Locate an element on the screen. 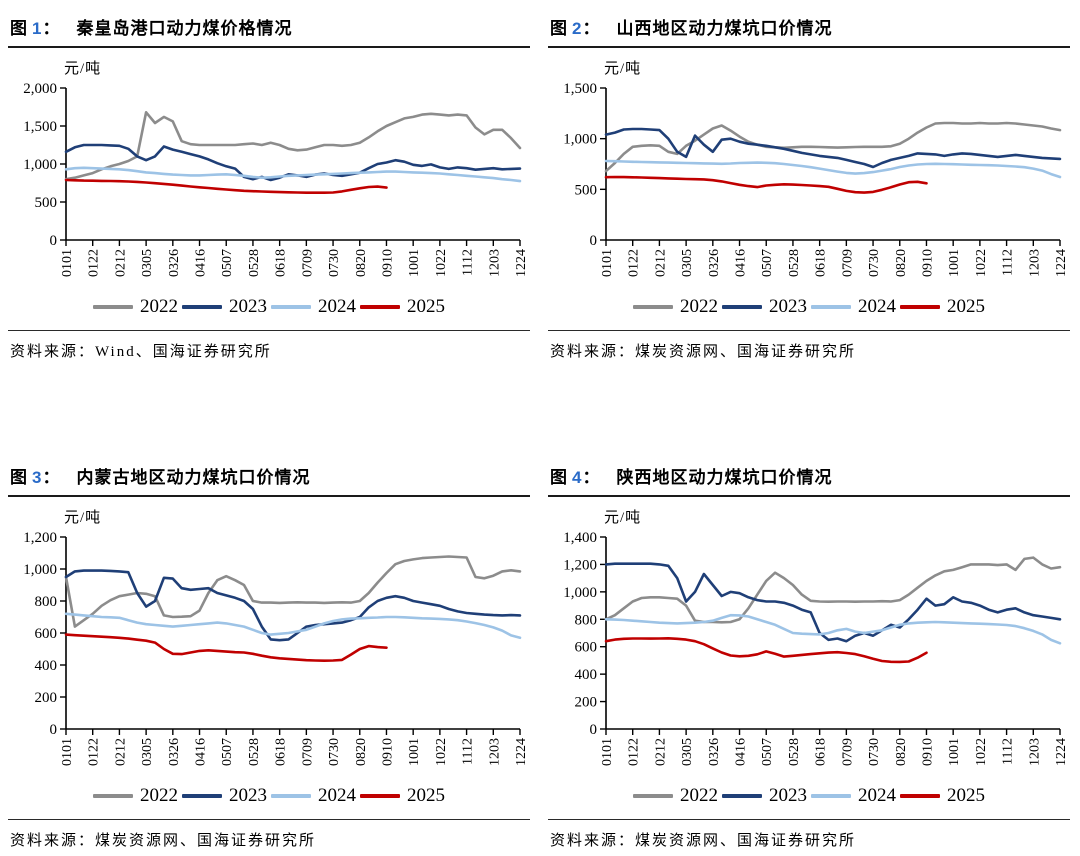 This screenshot has width=1080, height=856. svg-text: 1203 is located at coordinates (1034, 752).